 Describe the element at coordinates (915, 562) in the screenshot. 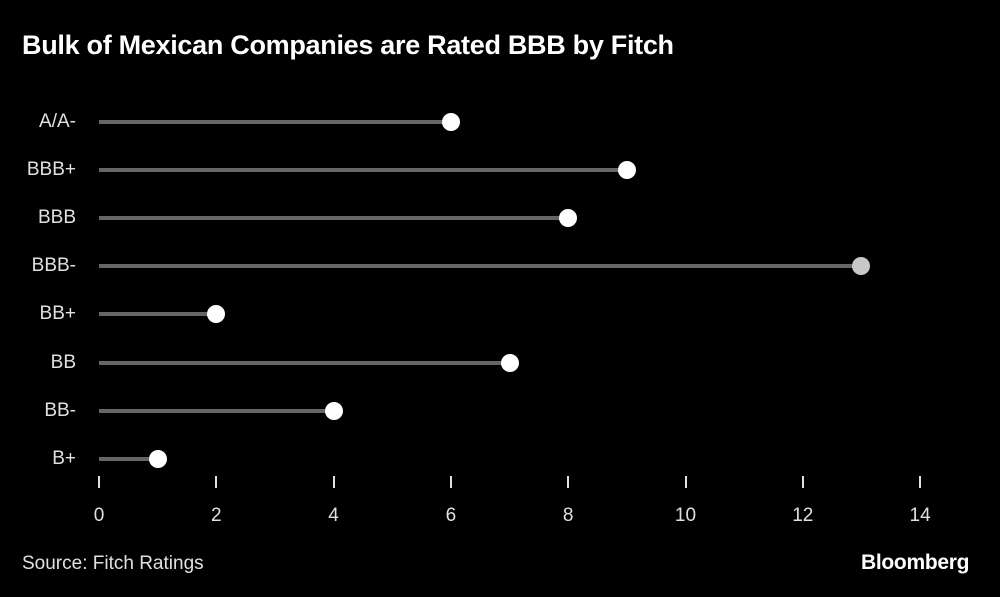

I see `bloomberg-logo: Bloomberg` at that location.